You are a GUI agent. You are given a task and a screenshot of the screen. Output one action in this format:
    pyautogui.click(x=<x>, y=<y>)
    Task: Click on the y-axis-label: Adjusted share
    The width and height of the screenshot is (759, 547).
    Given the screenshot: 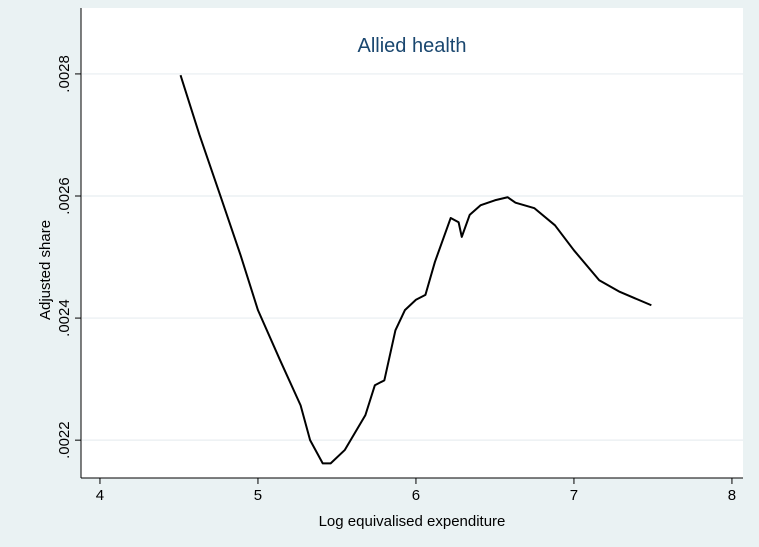 What is the action you would take?
    pyautogui.click(x=45, y=270)
    